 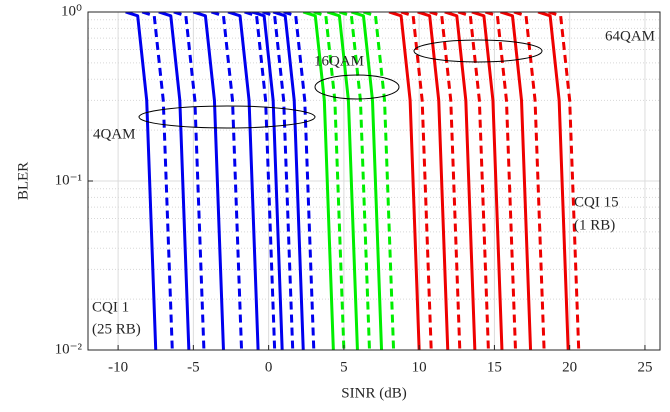 What do you see at coordinates (644, 367) in the screenshot?
I see `x-tick-label: 25` at bounding box center [644, 367].